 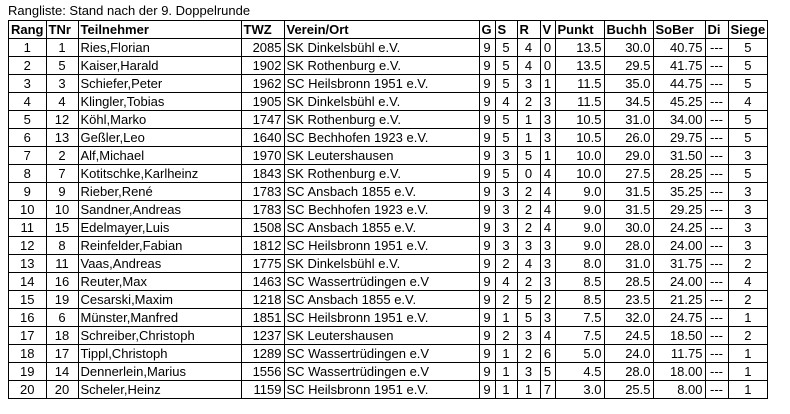 I want to click on cell-sonneborn-berger: 40.75, so click(x=679, y=47).